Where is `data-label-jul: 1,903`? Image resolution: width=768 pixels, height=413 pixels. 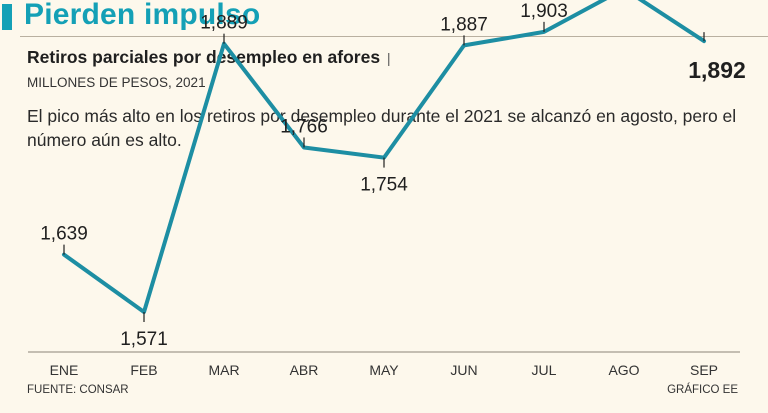 data-label-jul: 1,903 is located at coordinates (544, 11).